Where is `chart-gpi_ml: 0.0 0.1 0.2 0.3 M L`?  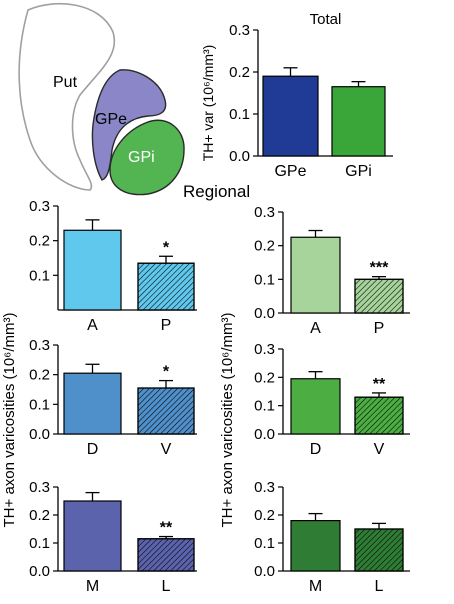
chart-gpi_ml: 0.0 0.1 0.2 0.3 M L is located at coordinates (332, 537).